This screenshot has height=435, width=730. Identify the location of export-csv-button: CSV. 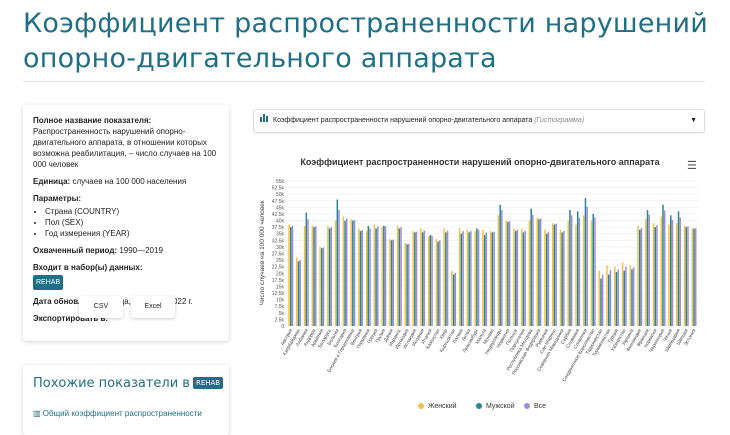
(101, 307).